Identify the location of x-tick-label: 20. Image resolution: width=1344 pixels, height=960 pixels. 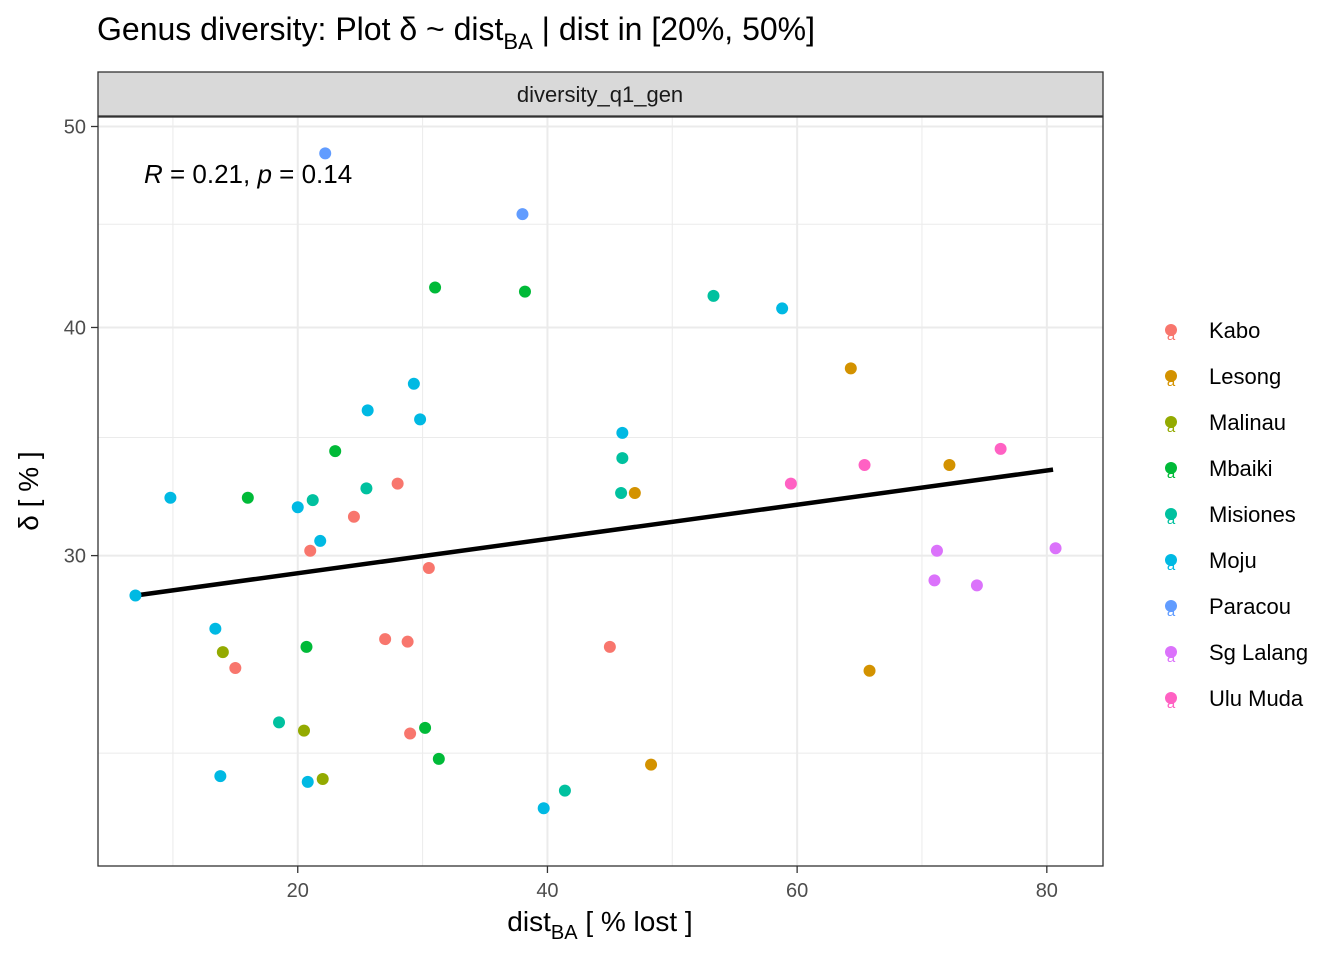
(298, 891).